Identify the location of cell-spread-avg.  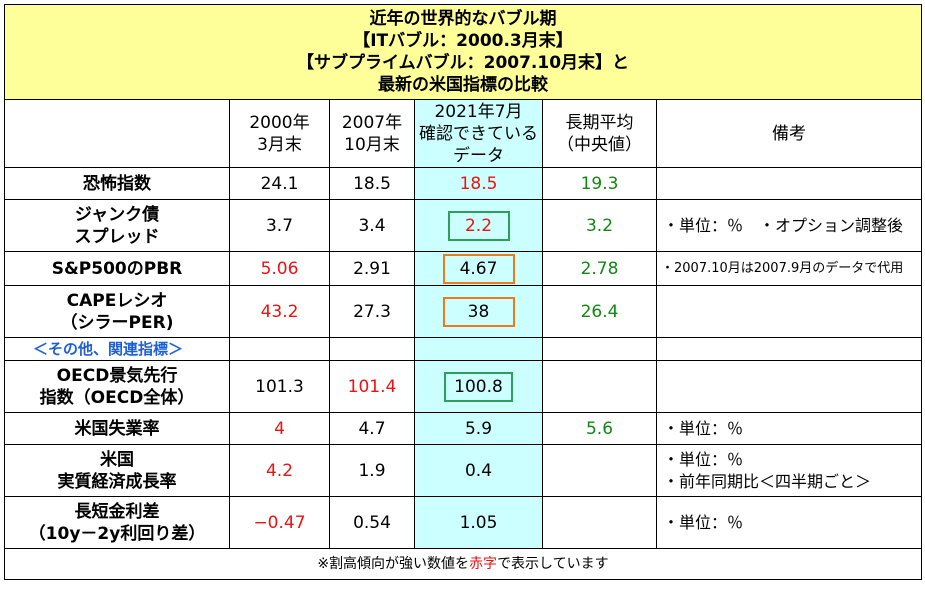
(599, 522).